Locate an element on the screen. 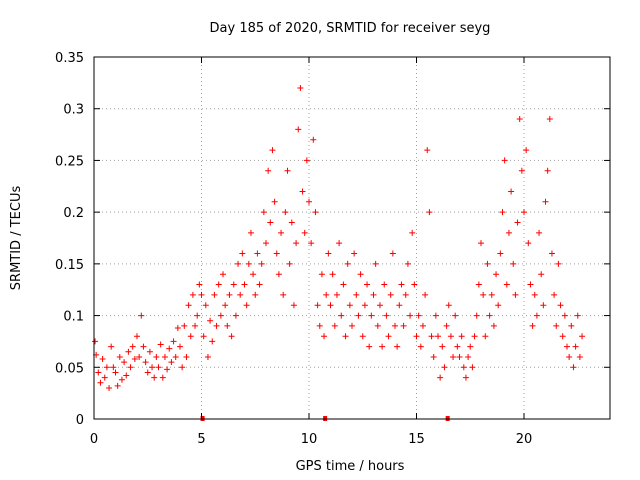  y-tick-label: 0 is located at coordinates (80, 420).